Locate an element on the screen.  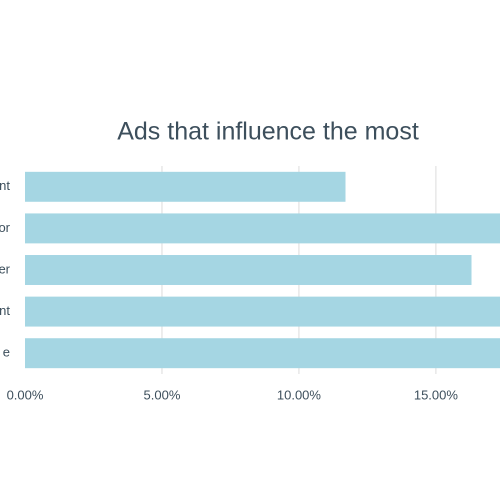
y-tick-label: or is located at coordinates (5, 227).